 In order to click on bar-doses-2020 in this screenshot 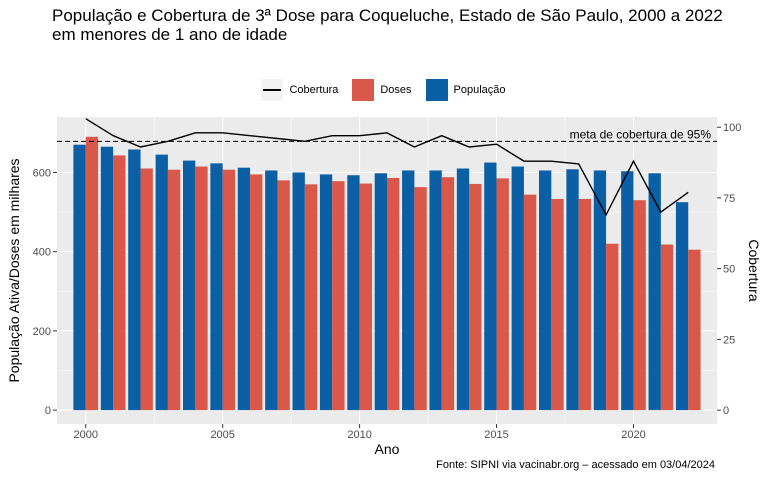, I will do `click(639, 305)`.